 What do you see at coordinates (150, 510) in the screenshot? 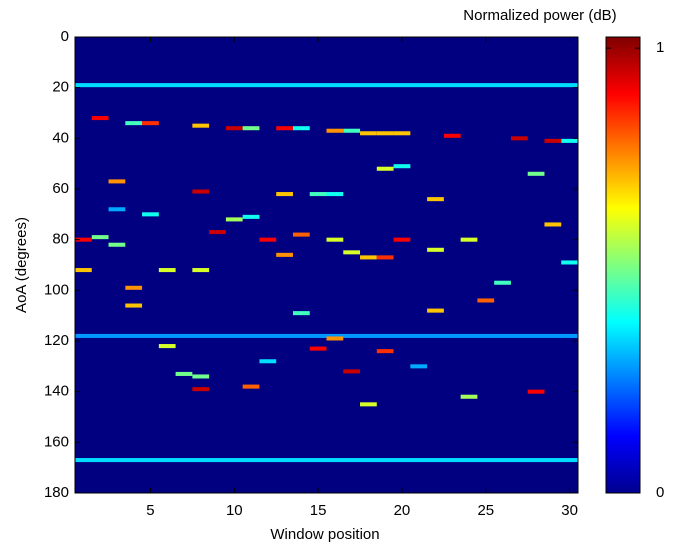
I see `x-tick-label: 5` at bounding box center [150, 510].